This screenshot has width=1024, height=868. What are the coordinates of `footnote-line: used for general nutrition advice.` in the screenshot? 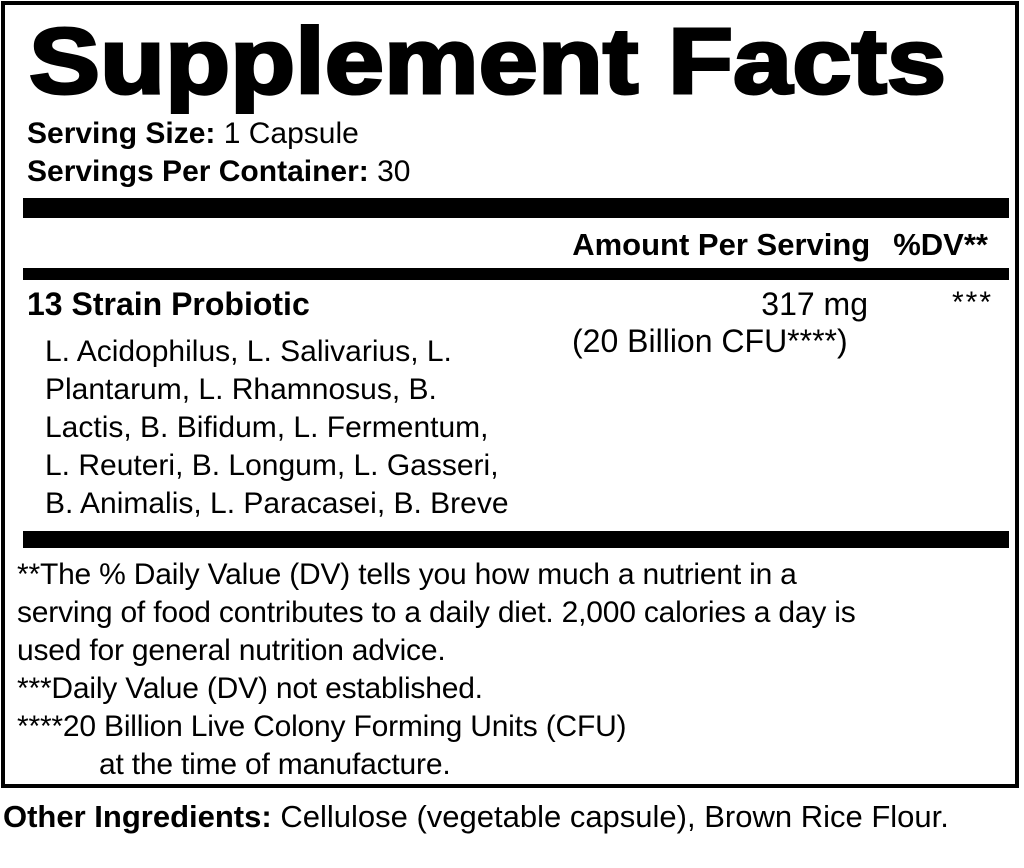 It's located at (231, 650).